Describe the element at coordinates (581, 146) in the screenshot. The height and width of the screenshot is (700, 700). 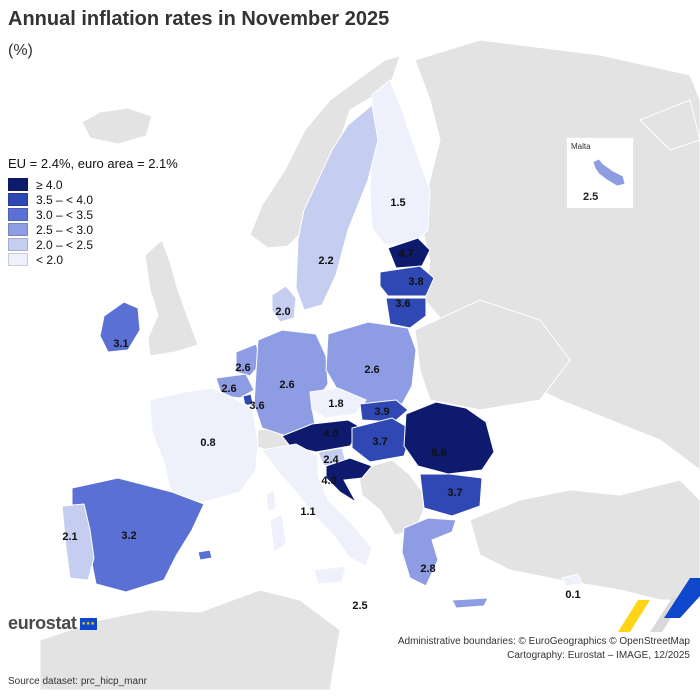
I see `inset-title: Malta` at that location.